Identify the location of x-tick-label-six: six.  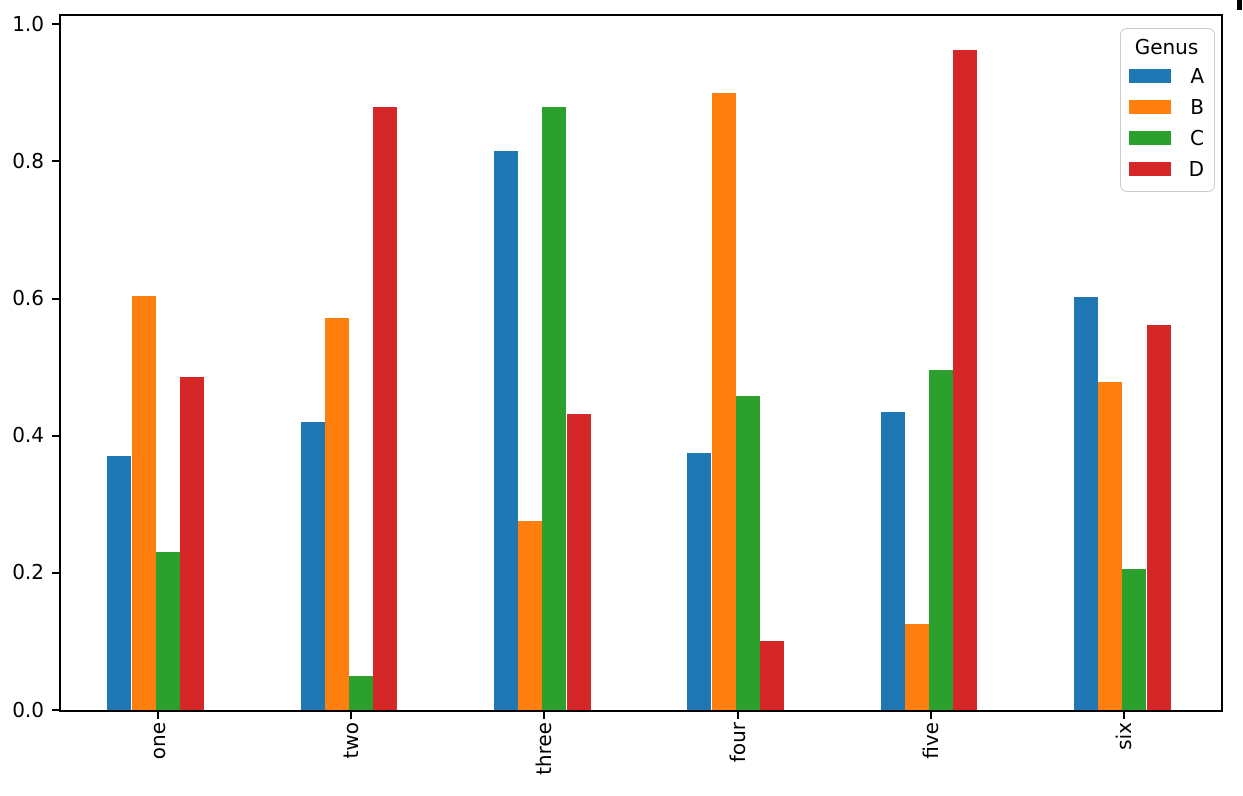
(1124, 736).